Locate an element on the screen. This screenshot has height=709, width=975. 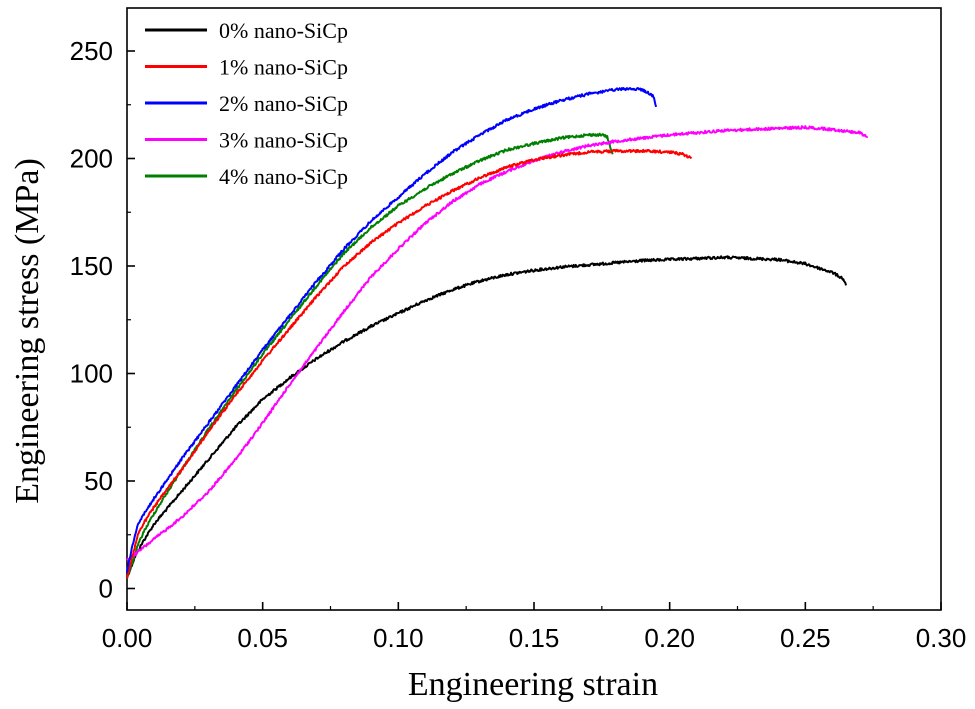
x-axis-ticks: 0.00 0.05 0.10 0.15 0.20 0.25 0.30 is located at coordinates (534, 627).